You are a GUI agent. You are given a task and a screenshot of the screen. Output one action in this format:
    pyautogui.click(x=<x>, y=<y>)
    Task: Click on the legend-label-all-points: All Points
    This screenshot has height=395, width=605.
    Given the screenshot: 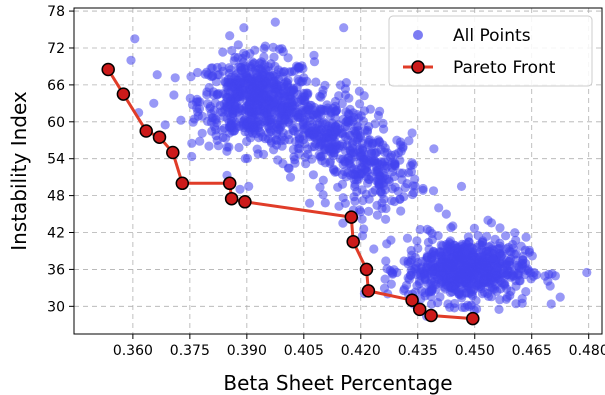 What is the action you would take?
    pyautogui.click(x=492, y=36)
    